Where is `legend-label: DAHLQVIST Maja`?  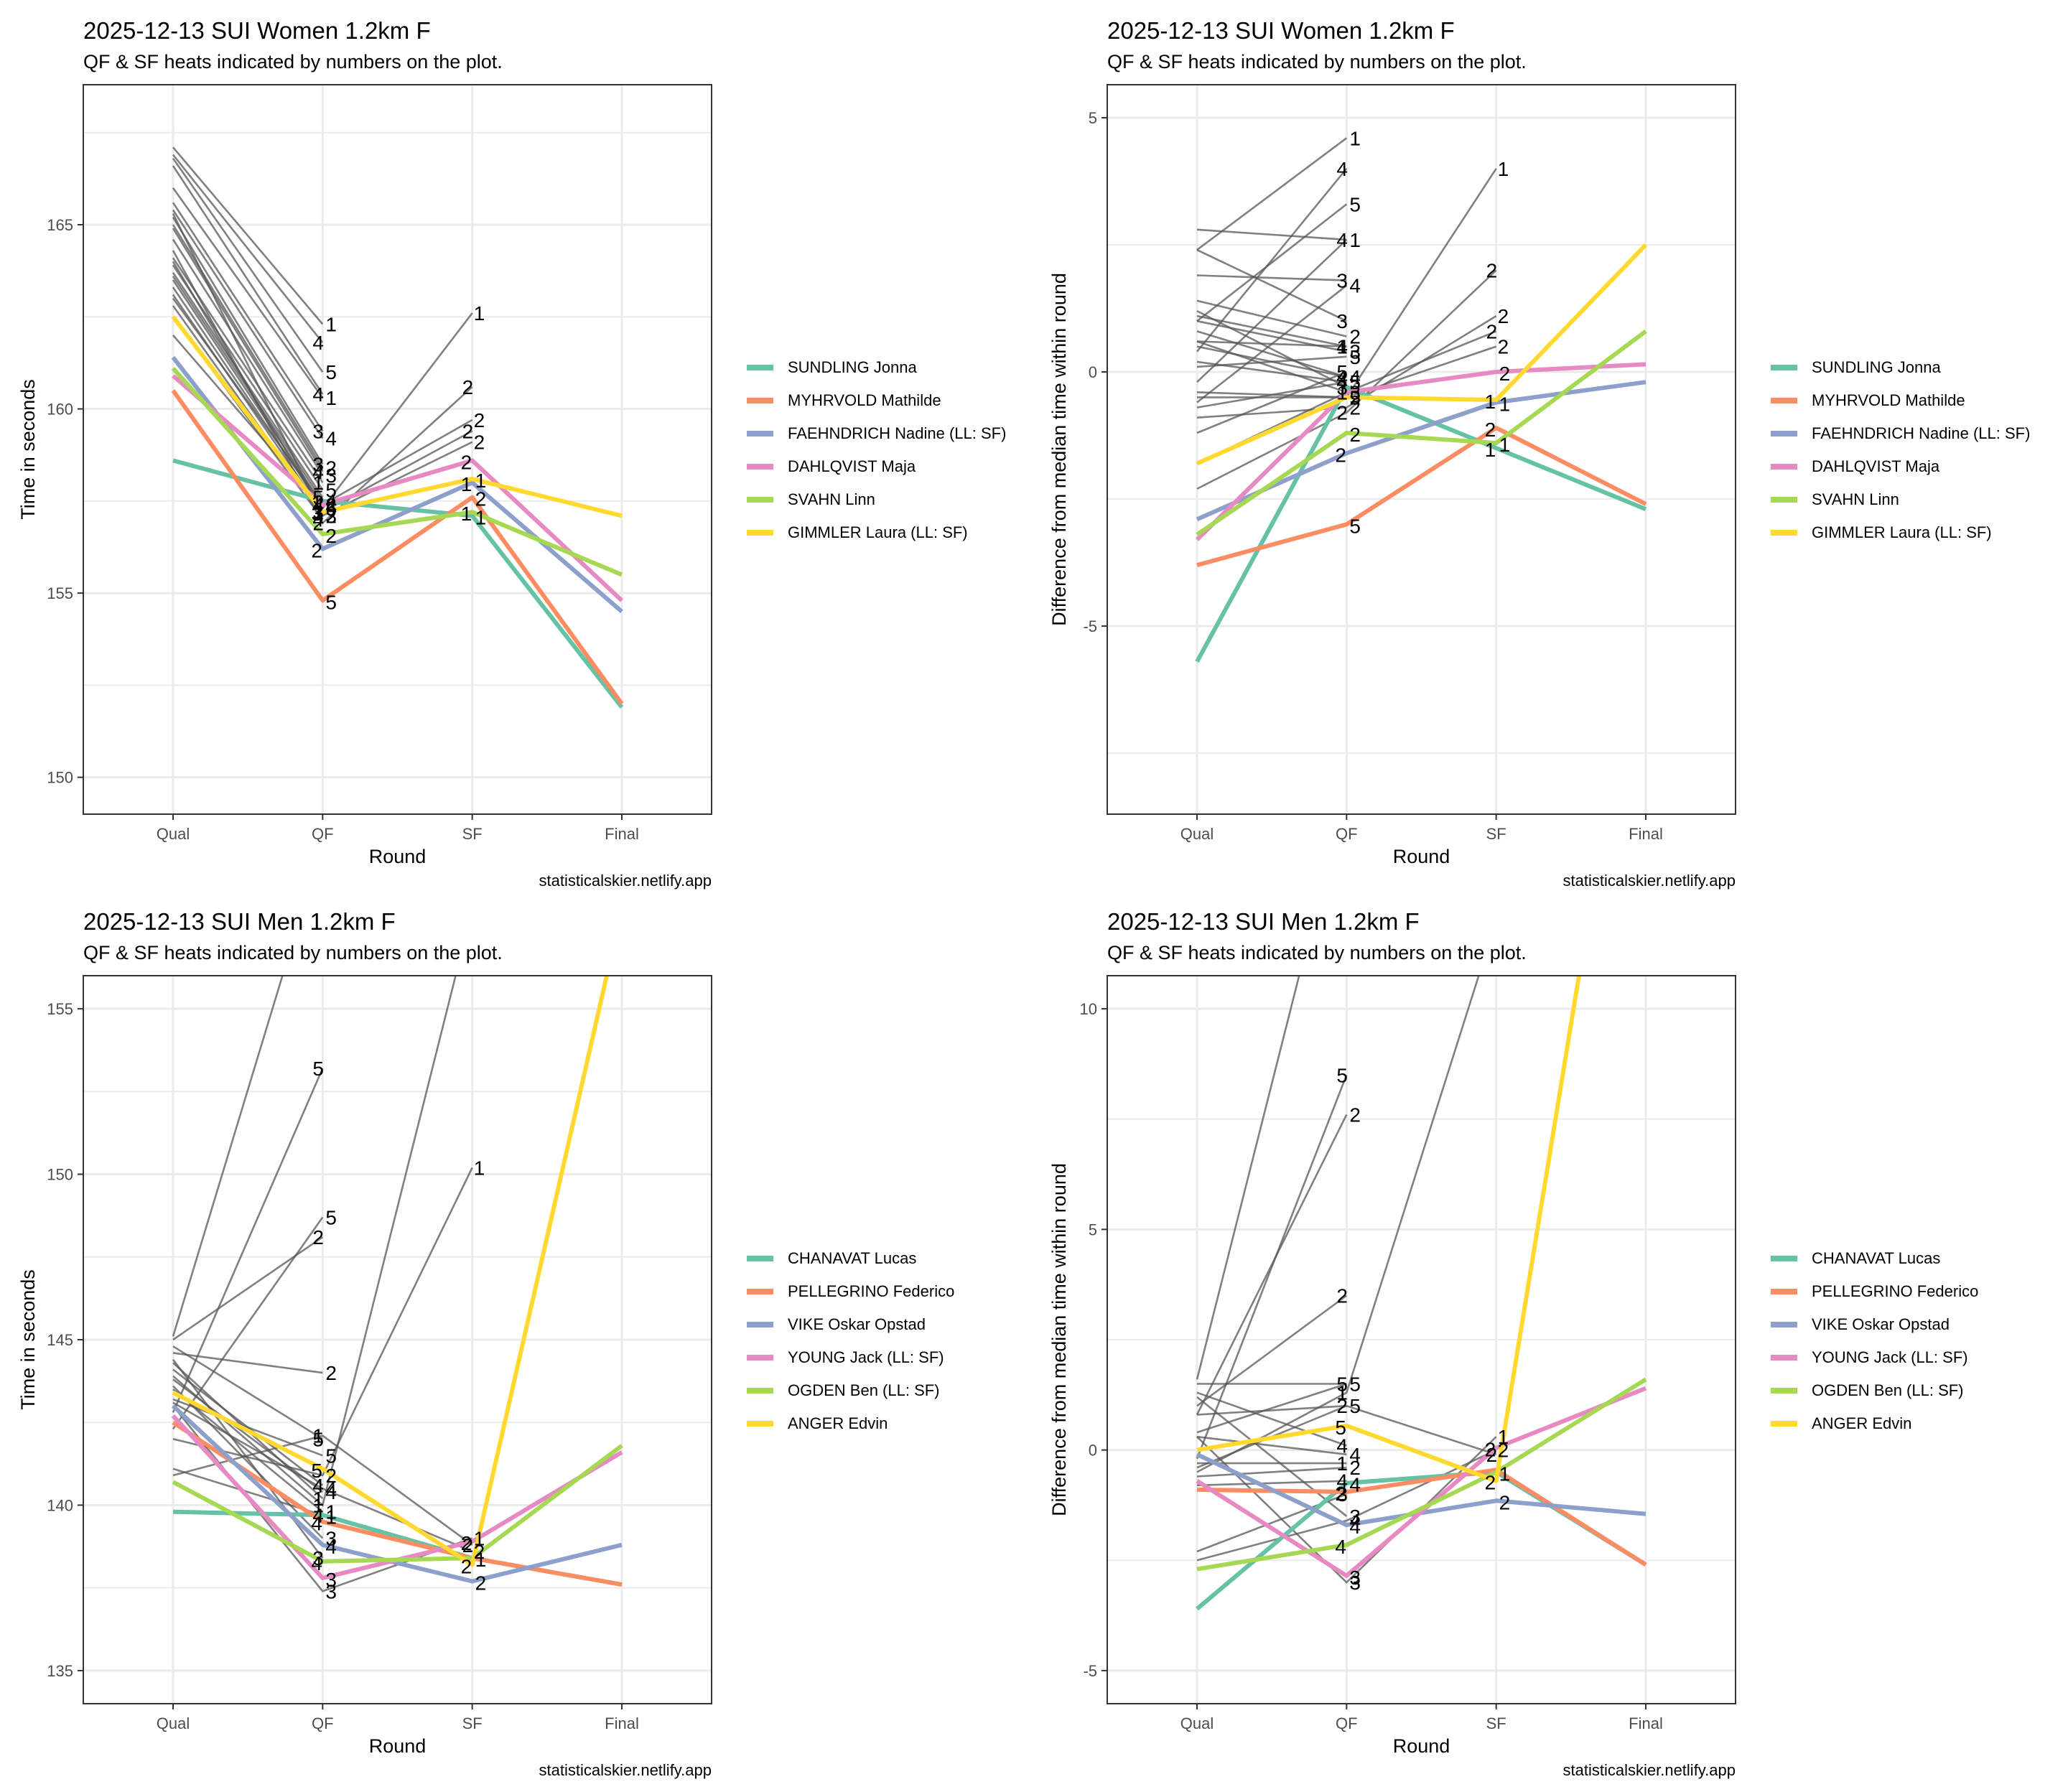 legend-label: DAHLQVIST Maja is located at coordinates (852, 466).